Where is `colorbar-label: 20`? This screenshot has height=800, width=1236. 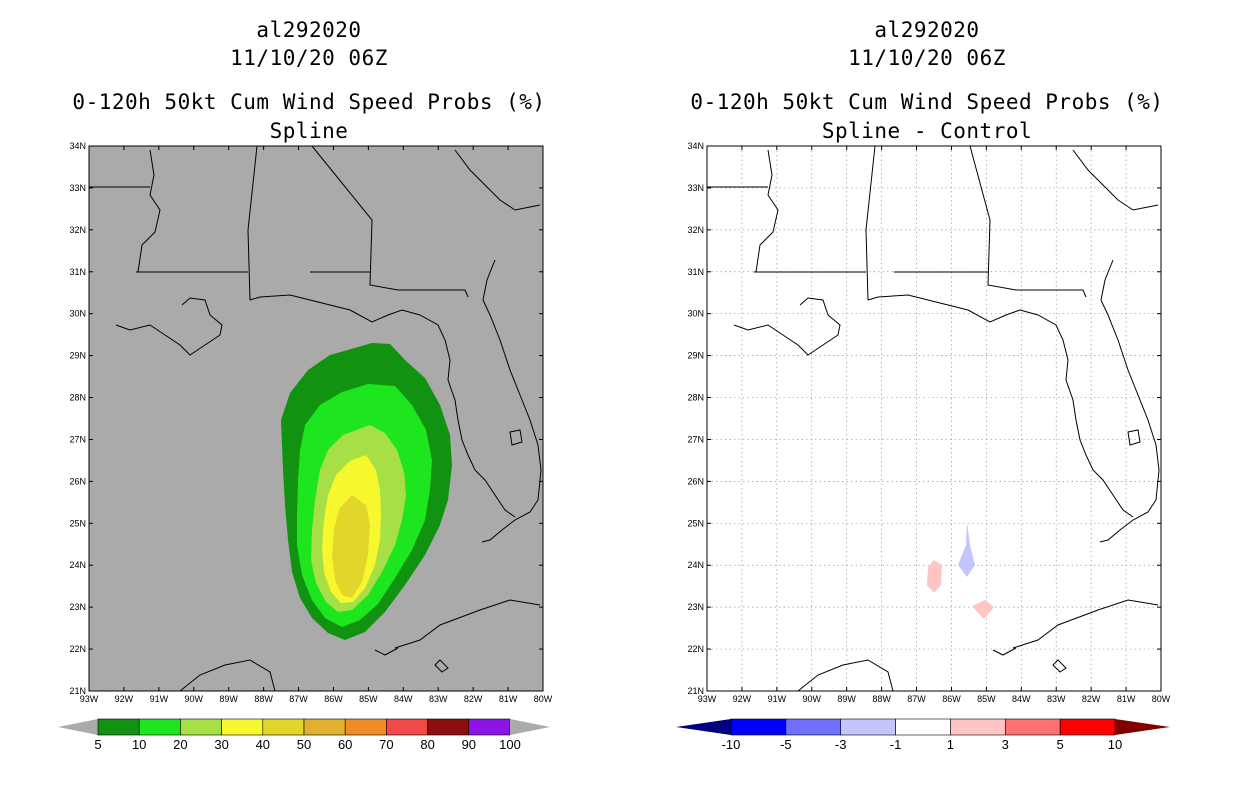
colorbar-label: 20 is located at coordinates (180, 744).